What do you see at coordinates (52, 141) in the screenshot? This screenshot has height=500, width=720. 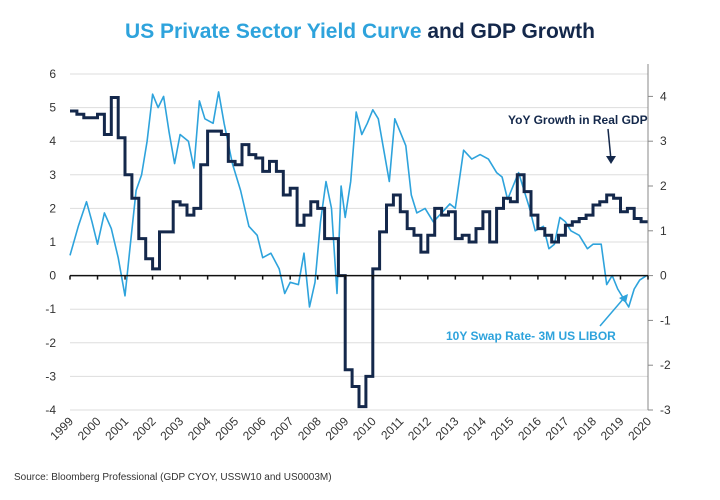 I see `left-axis-tick-label: 4` at bounding box center [52, 141].